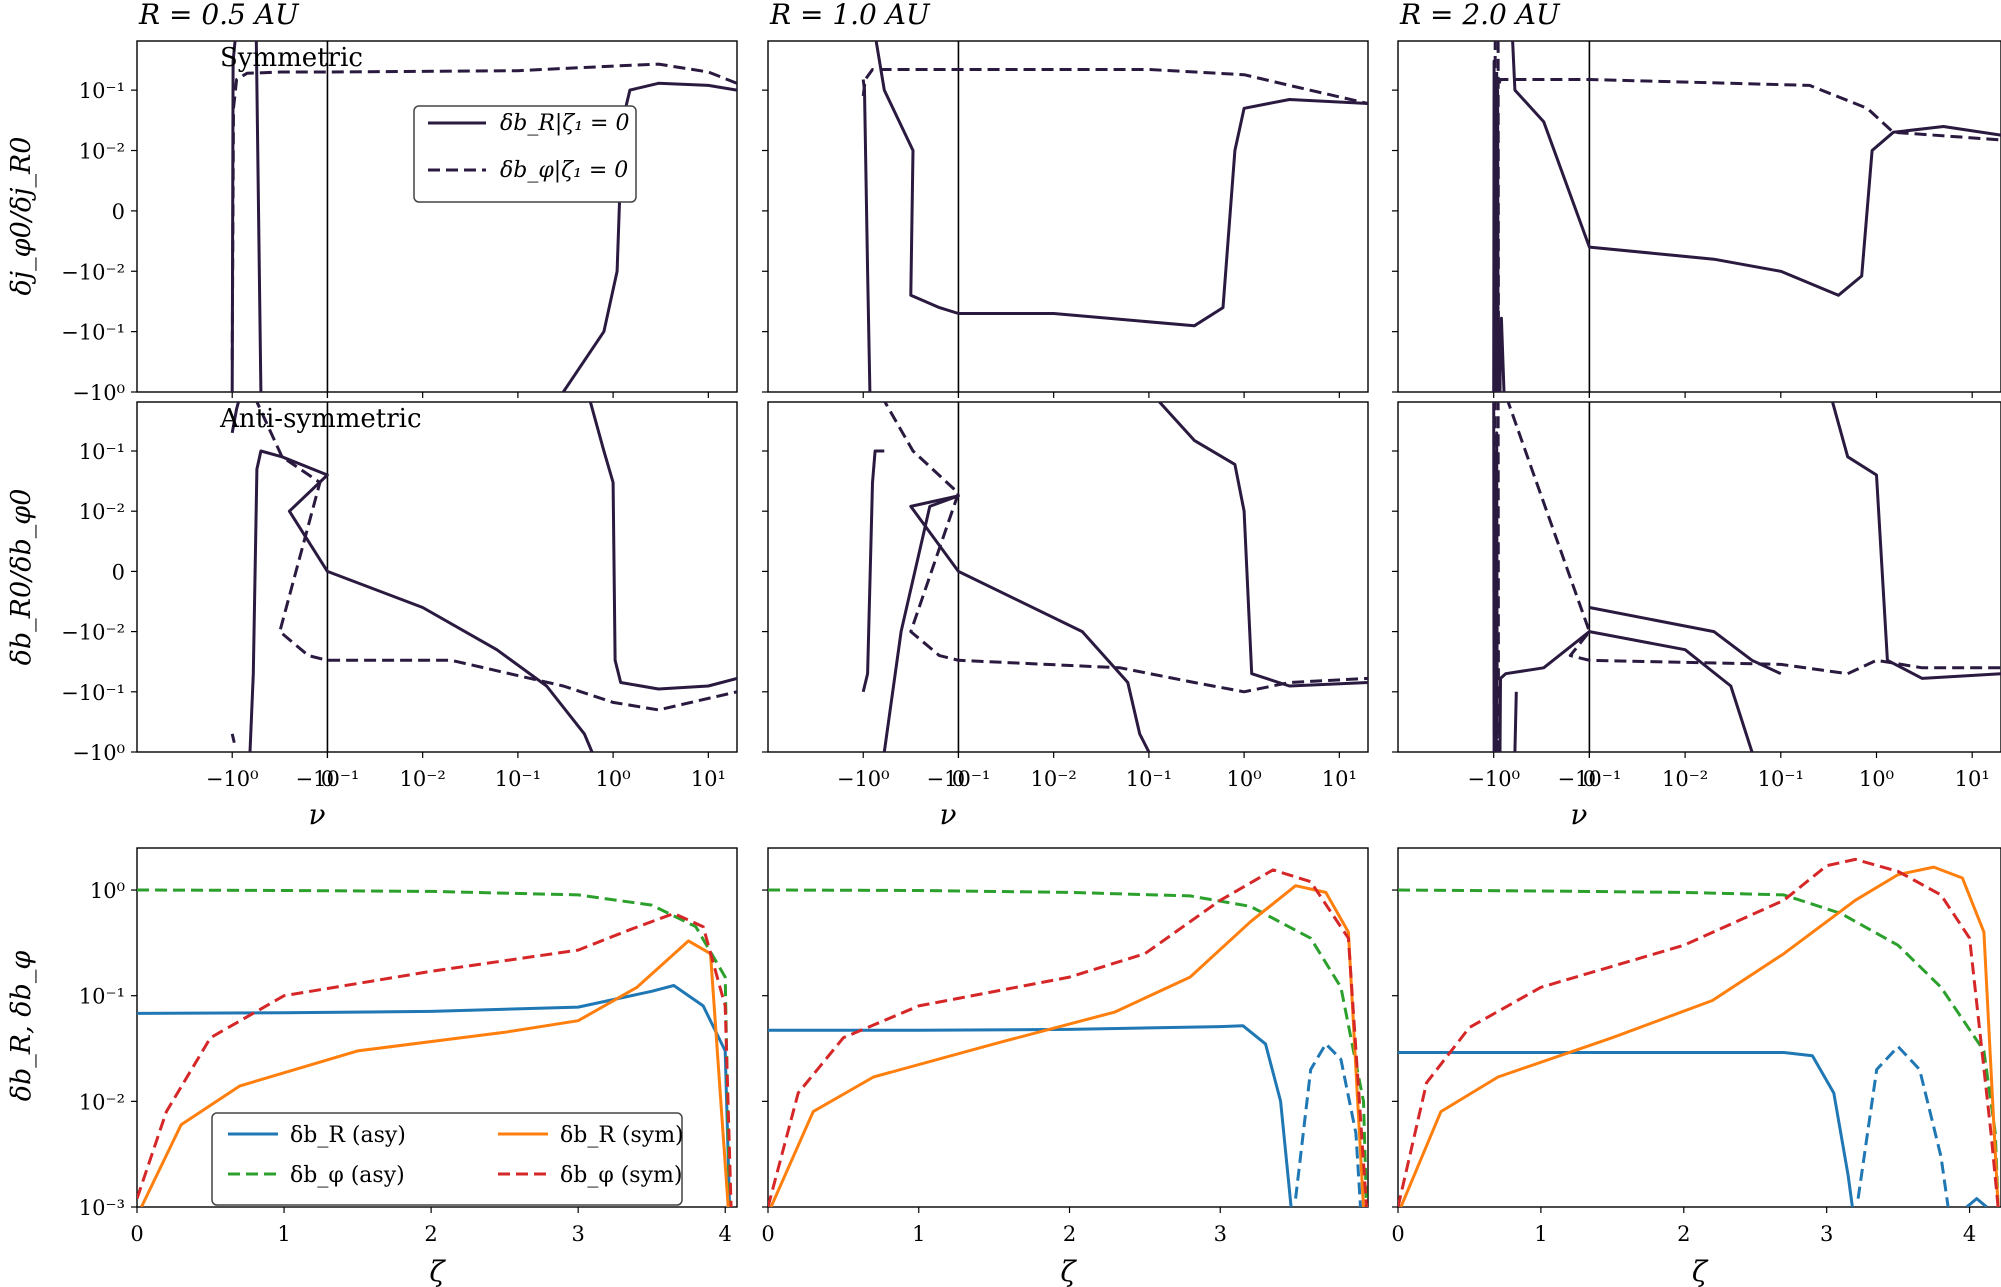  What do you see at coordinates (622, 1135) in the screenshot?
I see `legend-label: δb_R (sym)` at bounding box center [622, 1135].